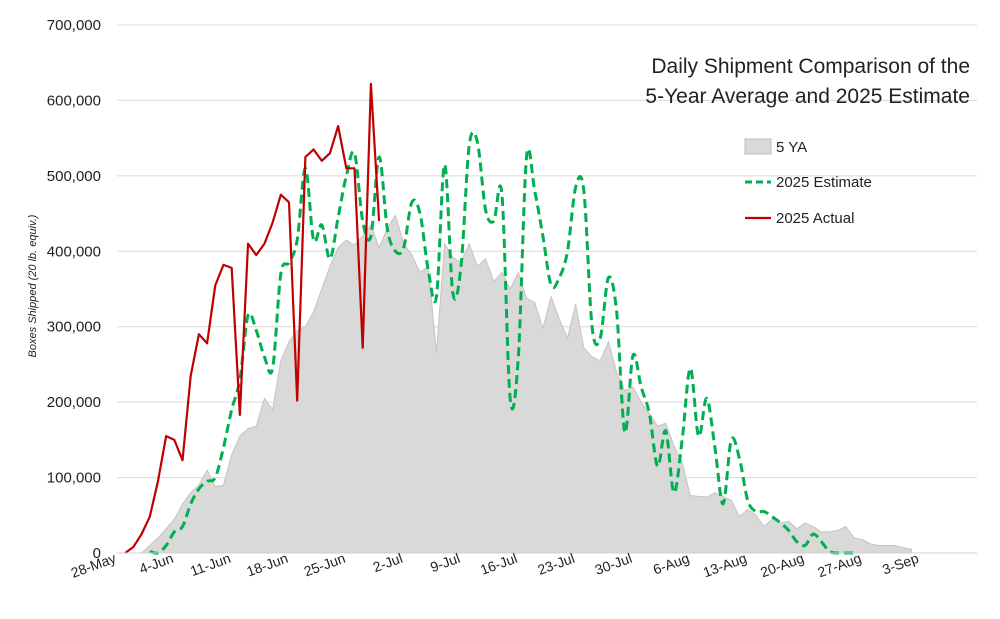 This screenshot has width=1000, height=619. What do you see at coordinates (74, 100) in the screenshot?
I see `y-tick-label: 600,000` at bounding box center [74, 100].